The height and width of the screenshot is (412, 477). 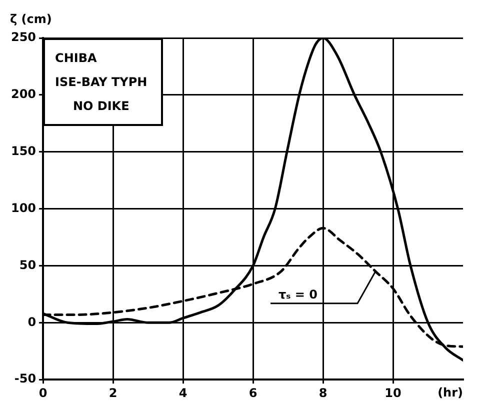 What do you see at coordinates (32, 321) in the screenshot?
I see `y-tick-label: 0` at bounding box center [32, 321].